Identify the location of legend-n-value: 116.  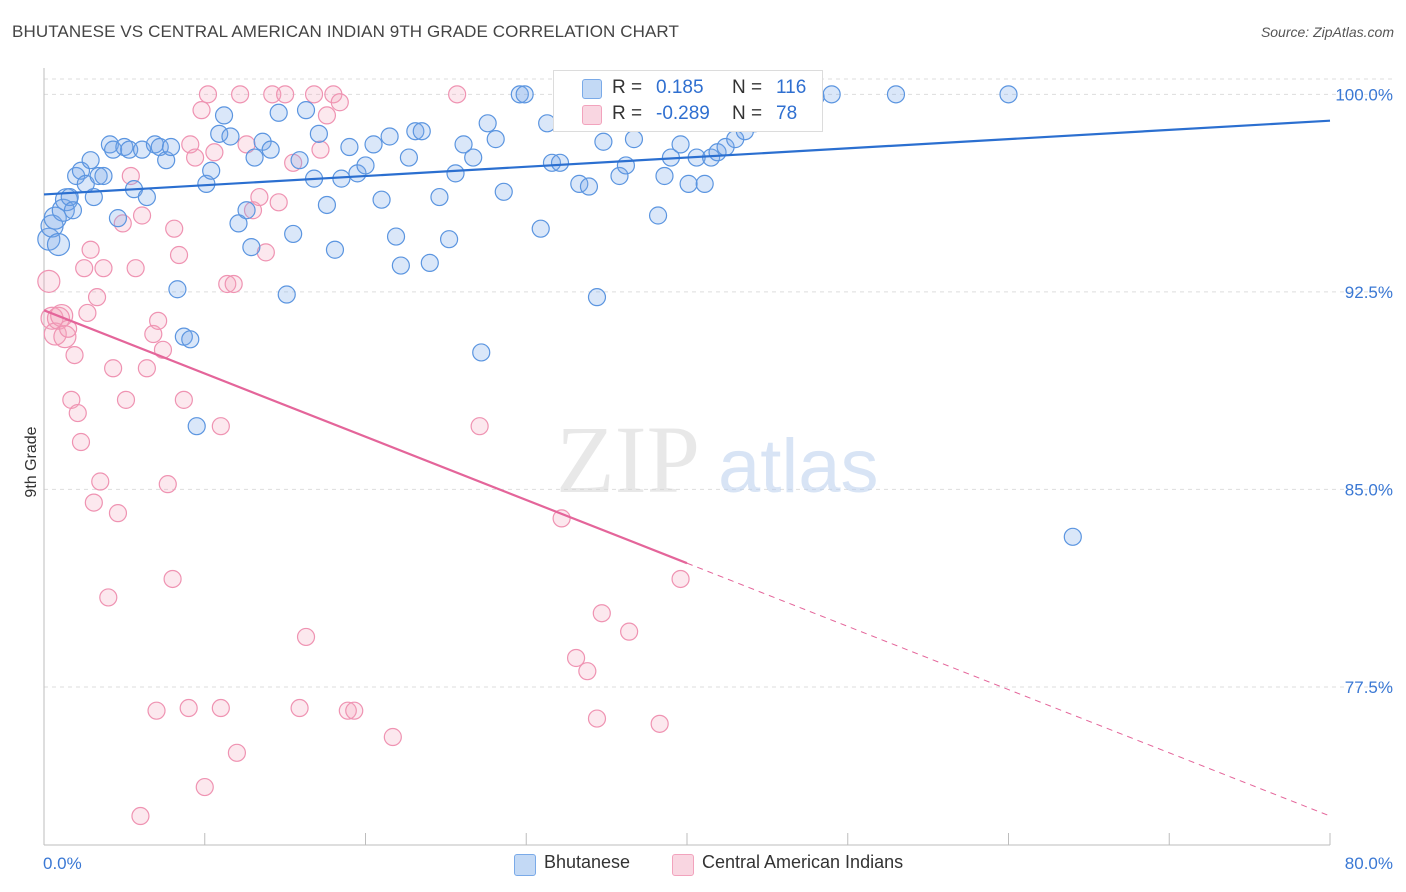
(791, 87).